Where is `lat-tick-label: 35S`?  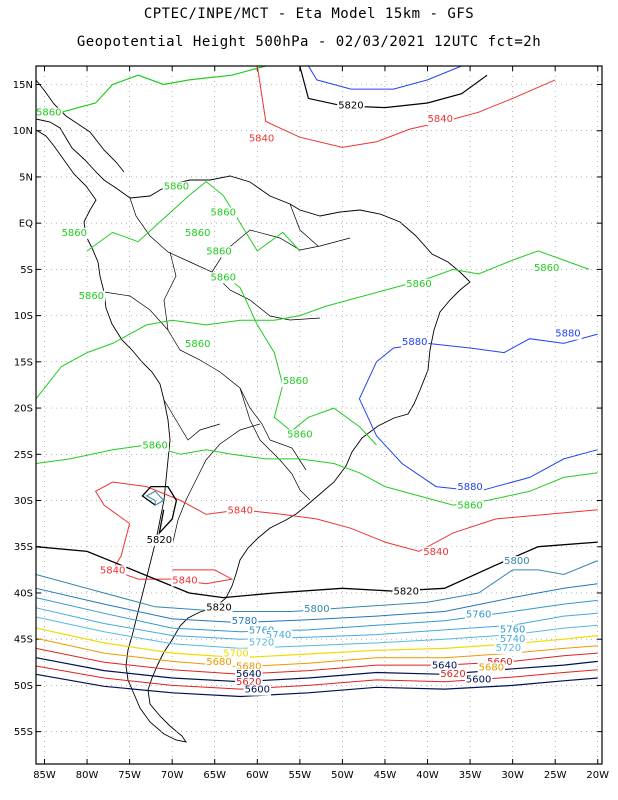
lat-tick-label: 35S is located at coordinates (23, 547).